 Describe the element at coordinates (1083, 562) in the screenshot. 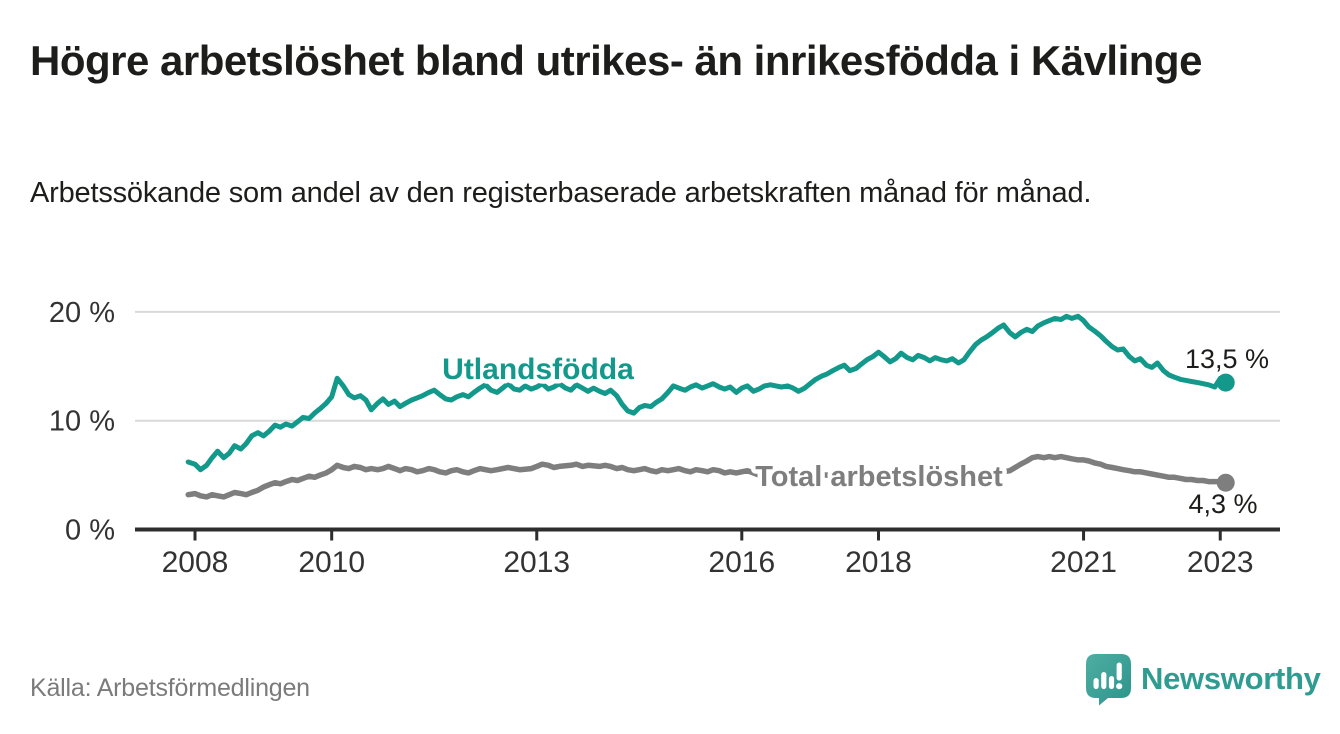

I see `x-tick-label: 2021` at that location.